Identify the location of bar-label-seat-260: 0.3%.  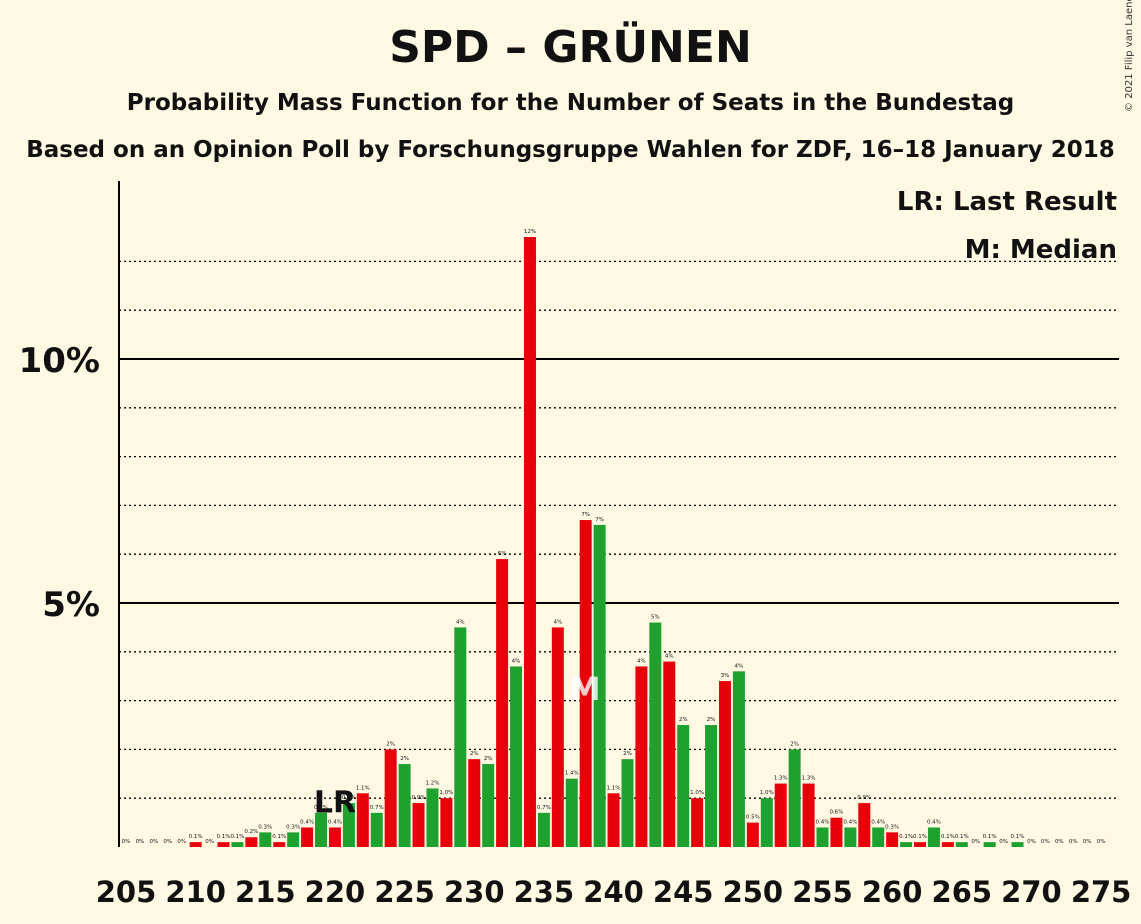
(892, 827).